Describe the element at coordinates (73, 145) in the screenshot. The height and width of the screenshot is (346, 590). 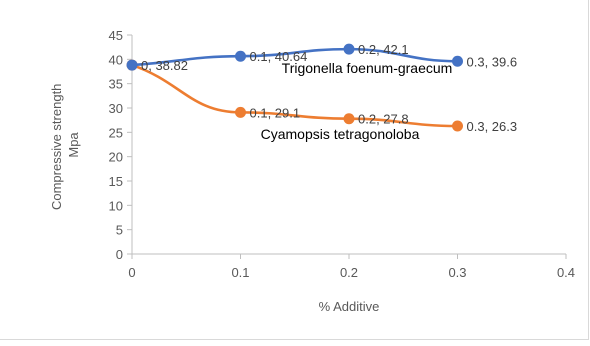
I see `y-axis-title-line-2: Mpa` at that location.